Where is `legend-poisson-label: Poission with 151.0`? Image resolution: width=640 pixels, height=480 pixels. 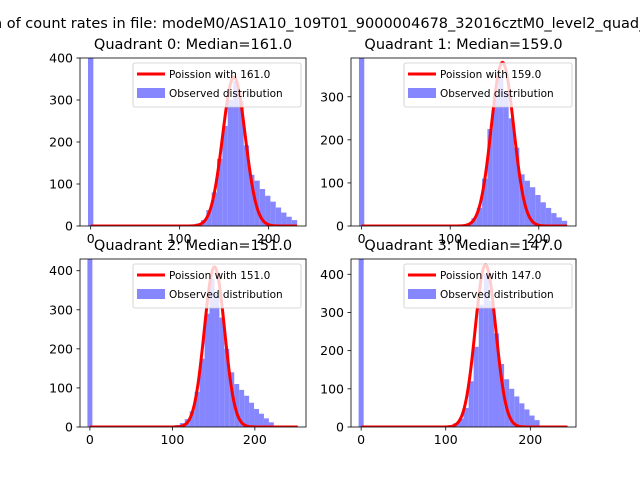
legend-poisson-label: Poission with 151.0 is located at coordinates (219, 276).